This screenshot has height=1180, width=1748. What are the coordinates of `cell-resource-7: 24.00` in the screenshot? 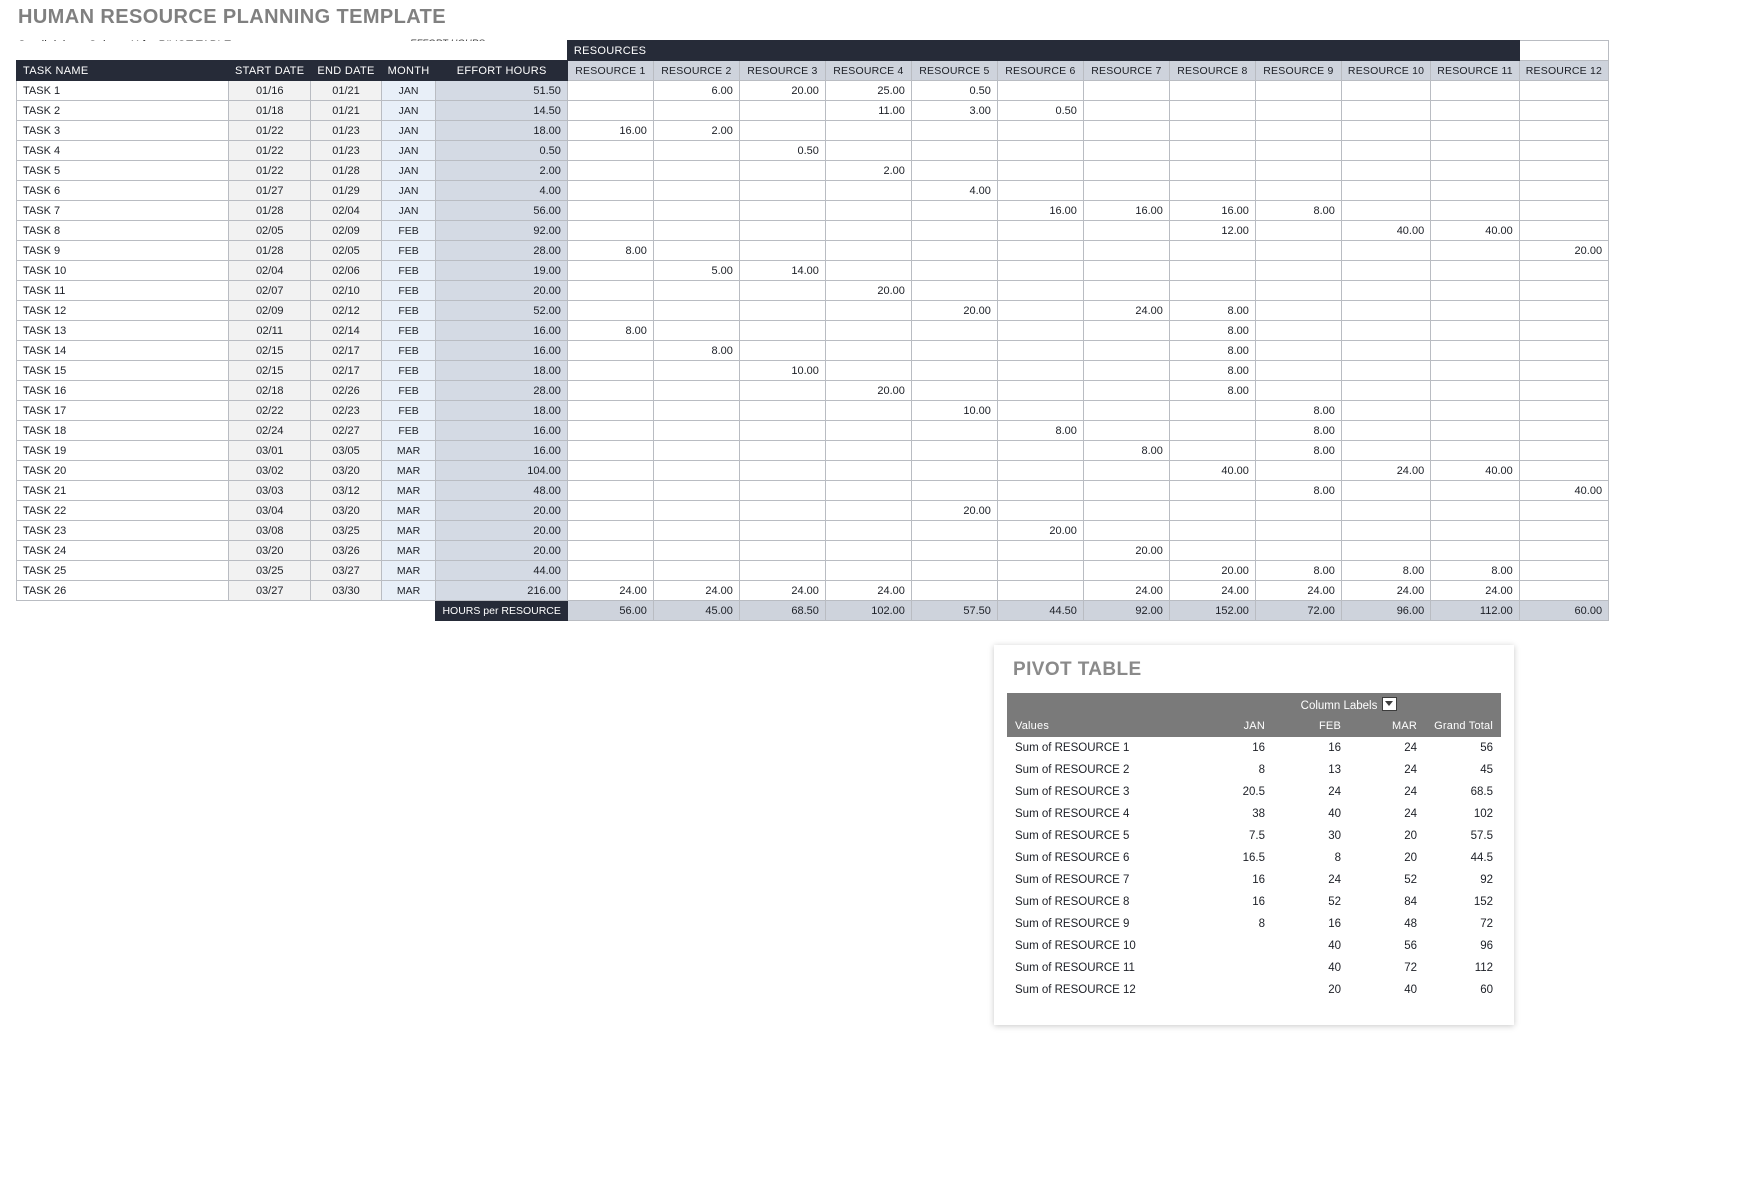 It's located at (1126, 590).